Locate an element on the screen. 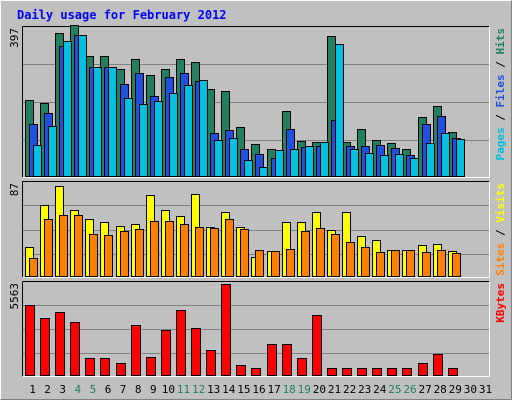 This screenshot has height=400, width=512. bar-sites: Sites 18: 26 is located at coordinates (290, 263).